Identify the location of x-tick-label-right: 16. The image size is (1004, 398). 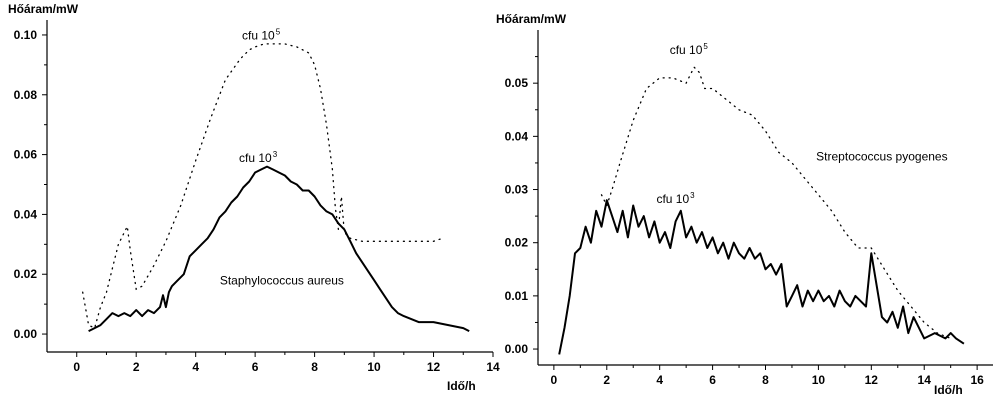
(977, 380).